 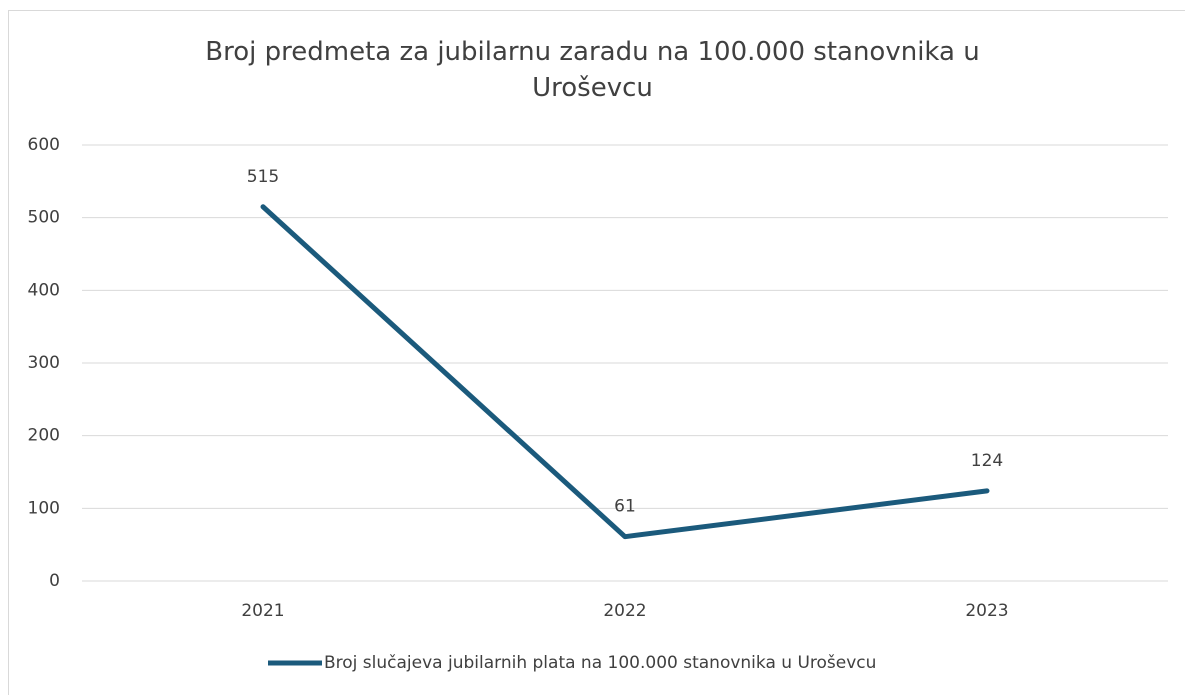 What do you see at coordinates (44, 436) in the screenshot?
I see `y-tick-label: 200` at bounding box center [44, 436].